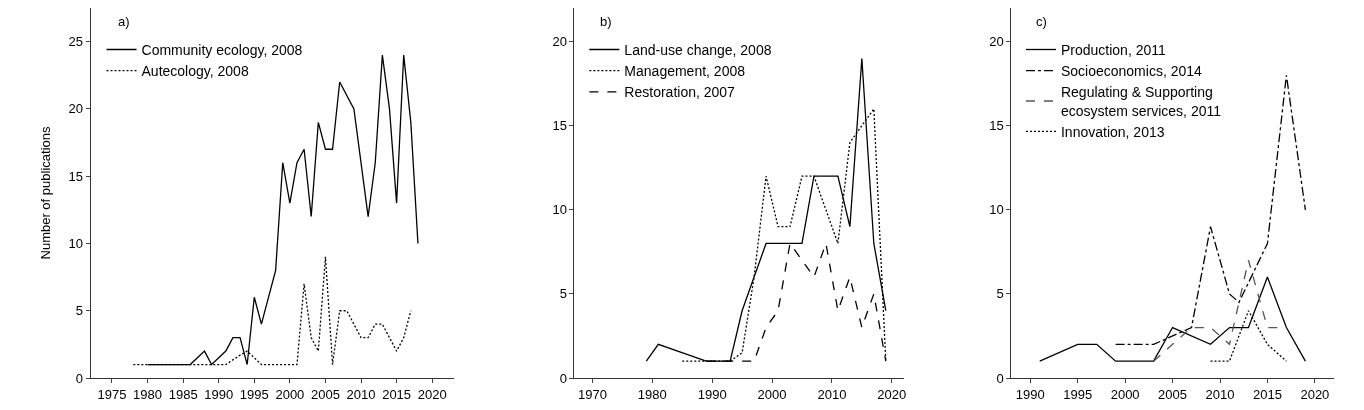 Image resolution: width=1364 pixels, height=410 pixels. I want to click on legend-label: Land-use change, 2008, so click(698, 49).